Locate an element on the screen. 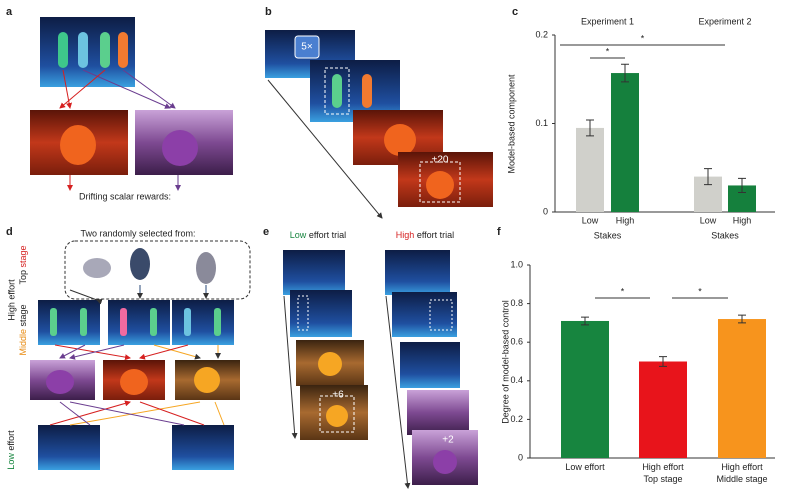 The height and width of the screenshot is (497, 792). y-tick-label: 1.0 is located at coordinates (516, 264).